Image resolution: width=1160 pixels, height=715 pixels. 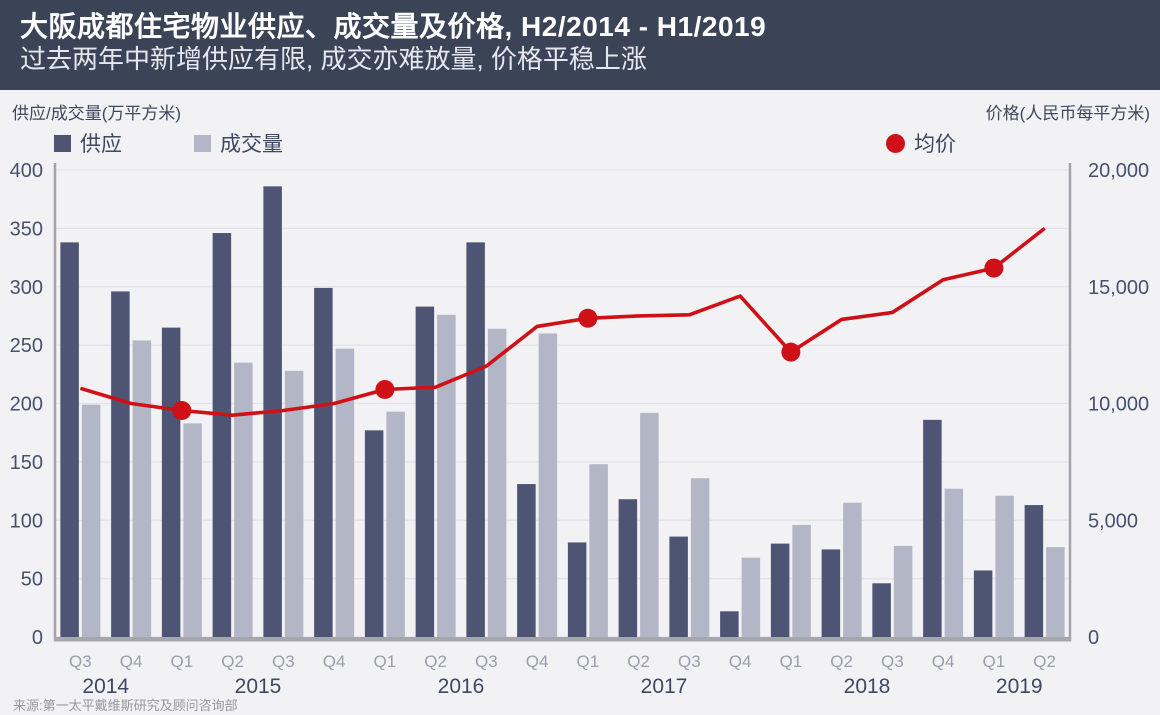 I want to click on right-axis-tick-label: 15,000, so click(x=1118, y=288).